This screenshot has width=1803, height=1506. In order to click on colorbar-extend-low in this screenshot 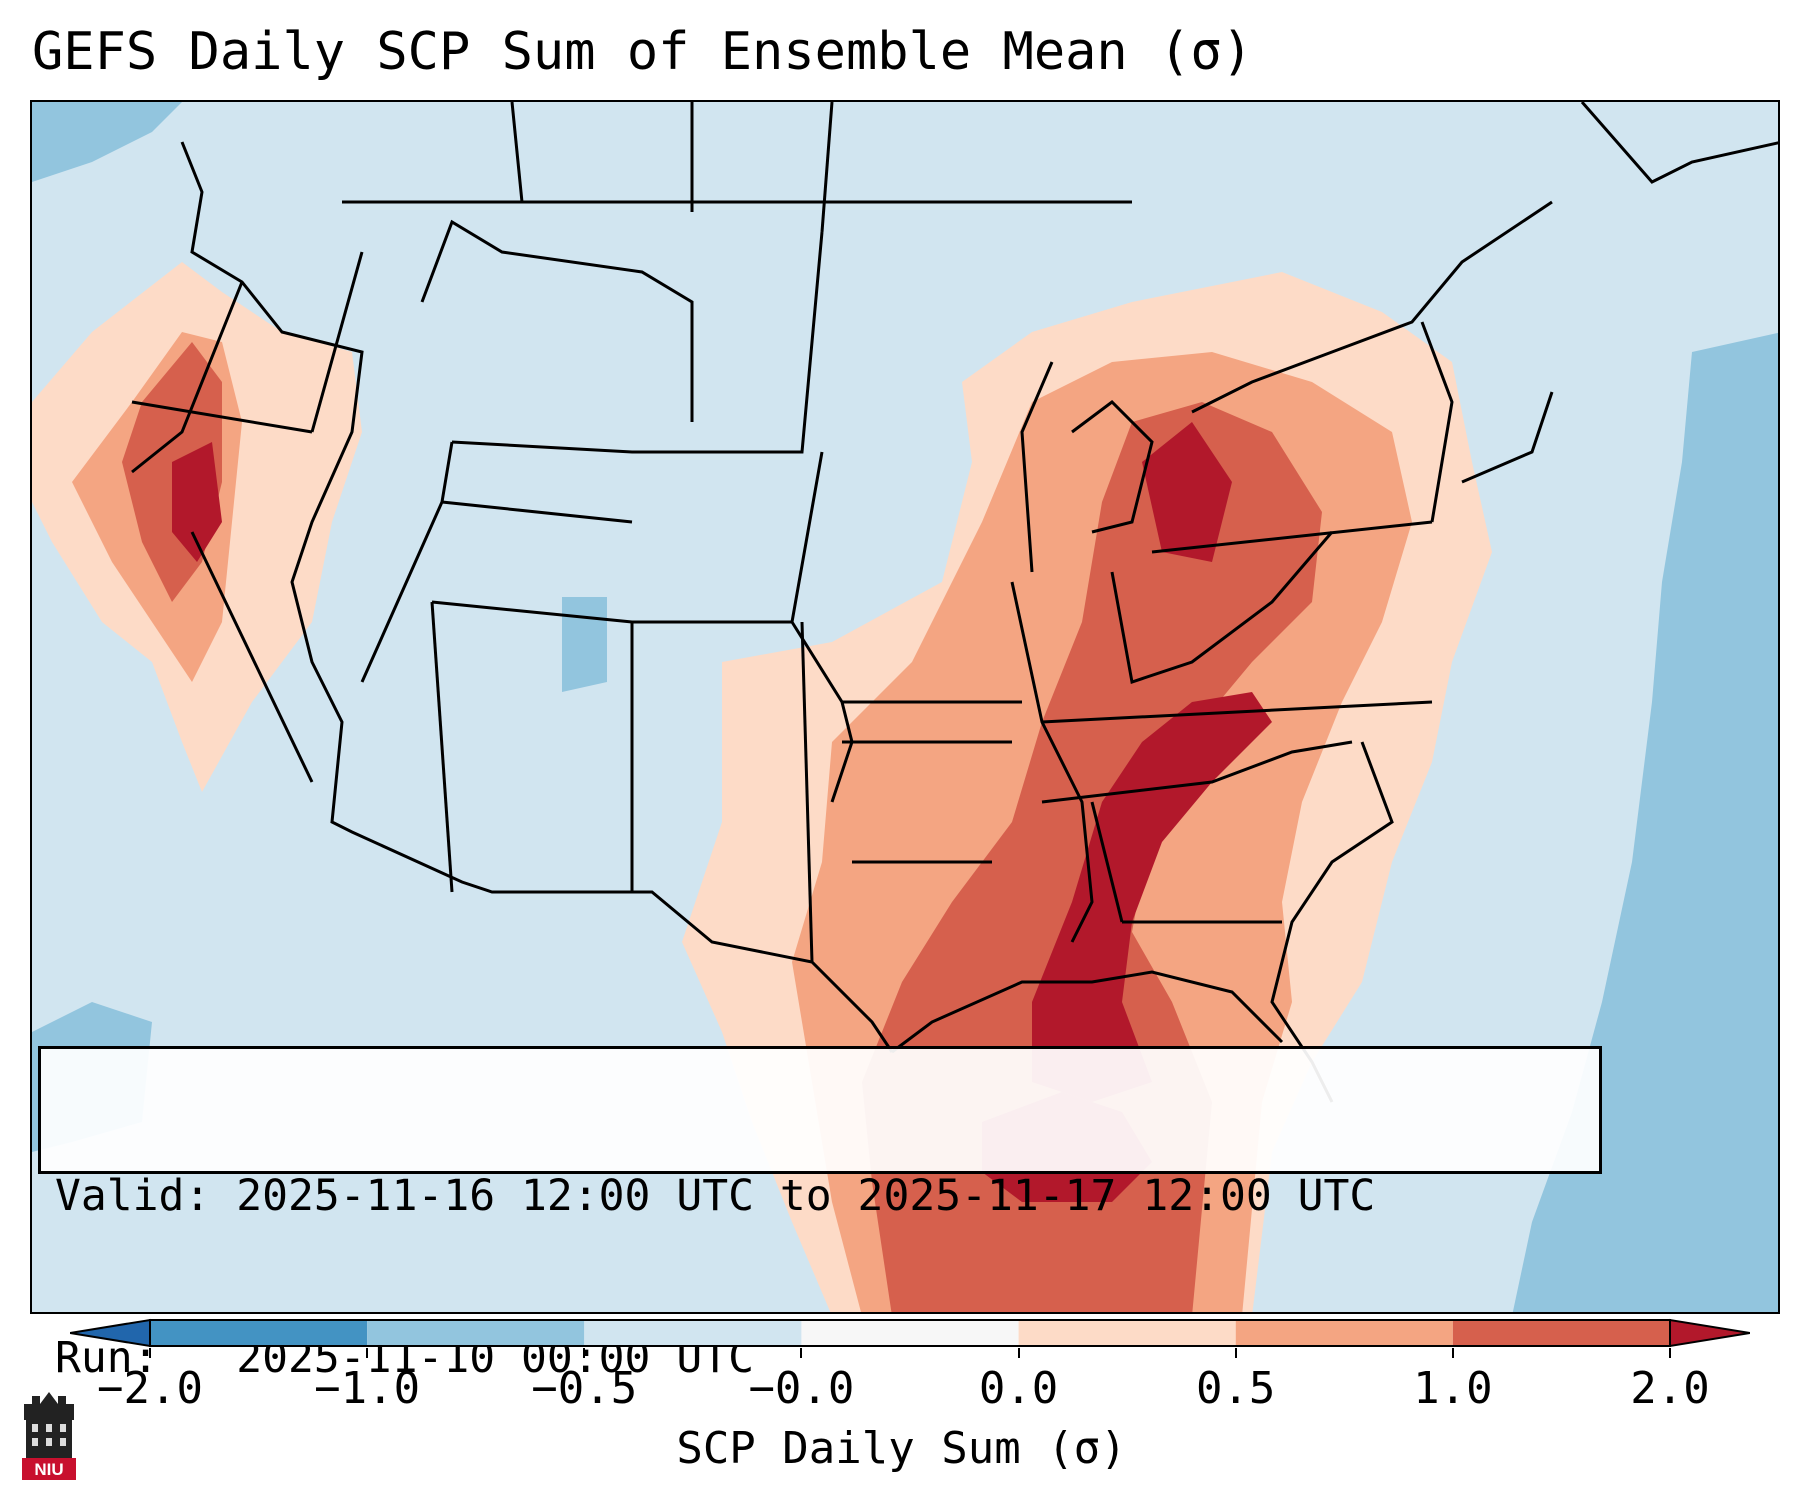, I will do `click(110, 1333)`.